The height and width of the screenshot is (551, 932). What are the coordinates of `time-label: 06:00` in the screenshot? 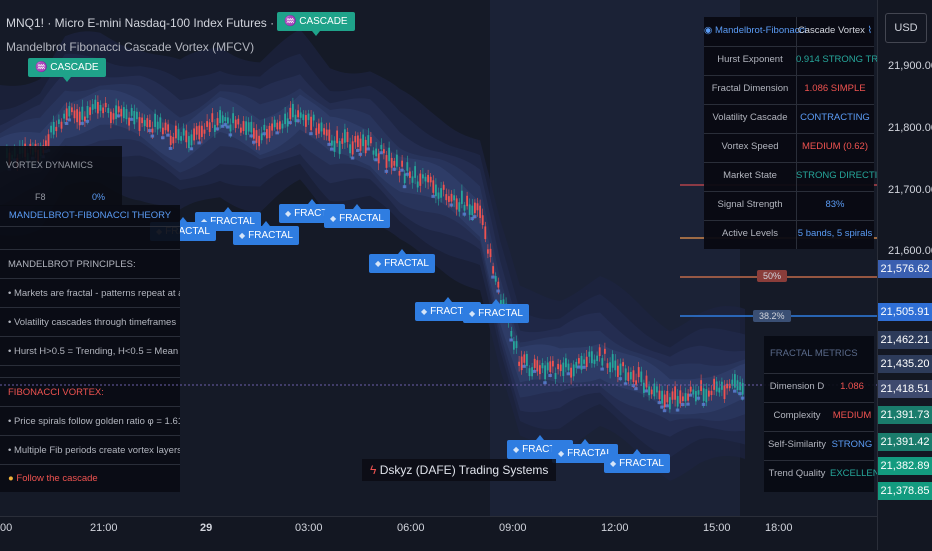 It's located at (411, 528).